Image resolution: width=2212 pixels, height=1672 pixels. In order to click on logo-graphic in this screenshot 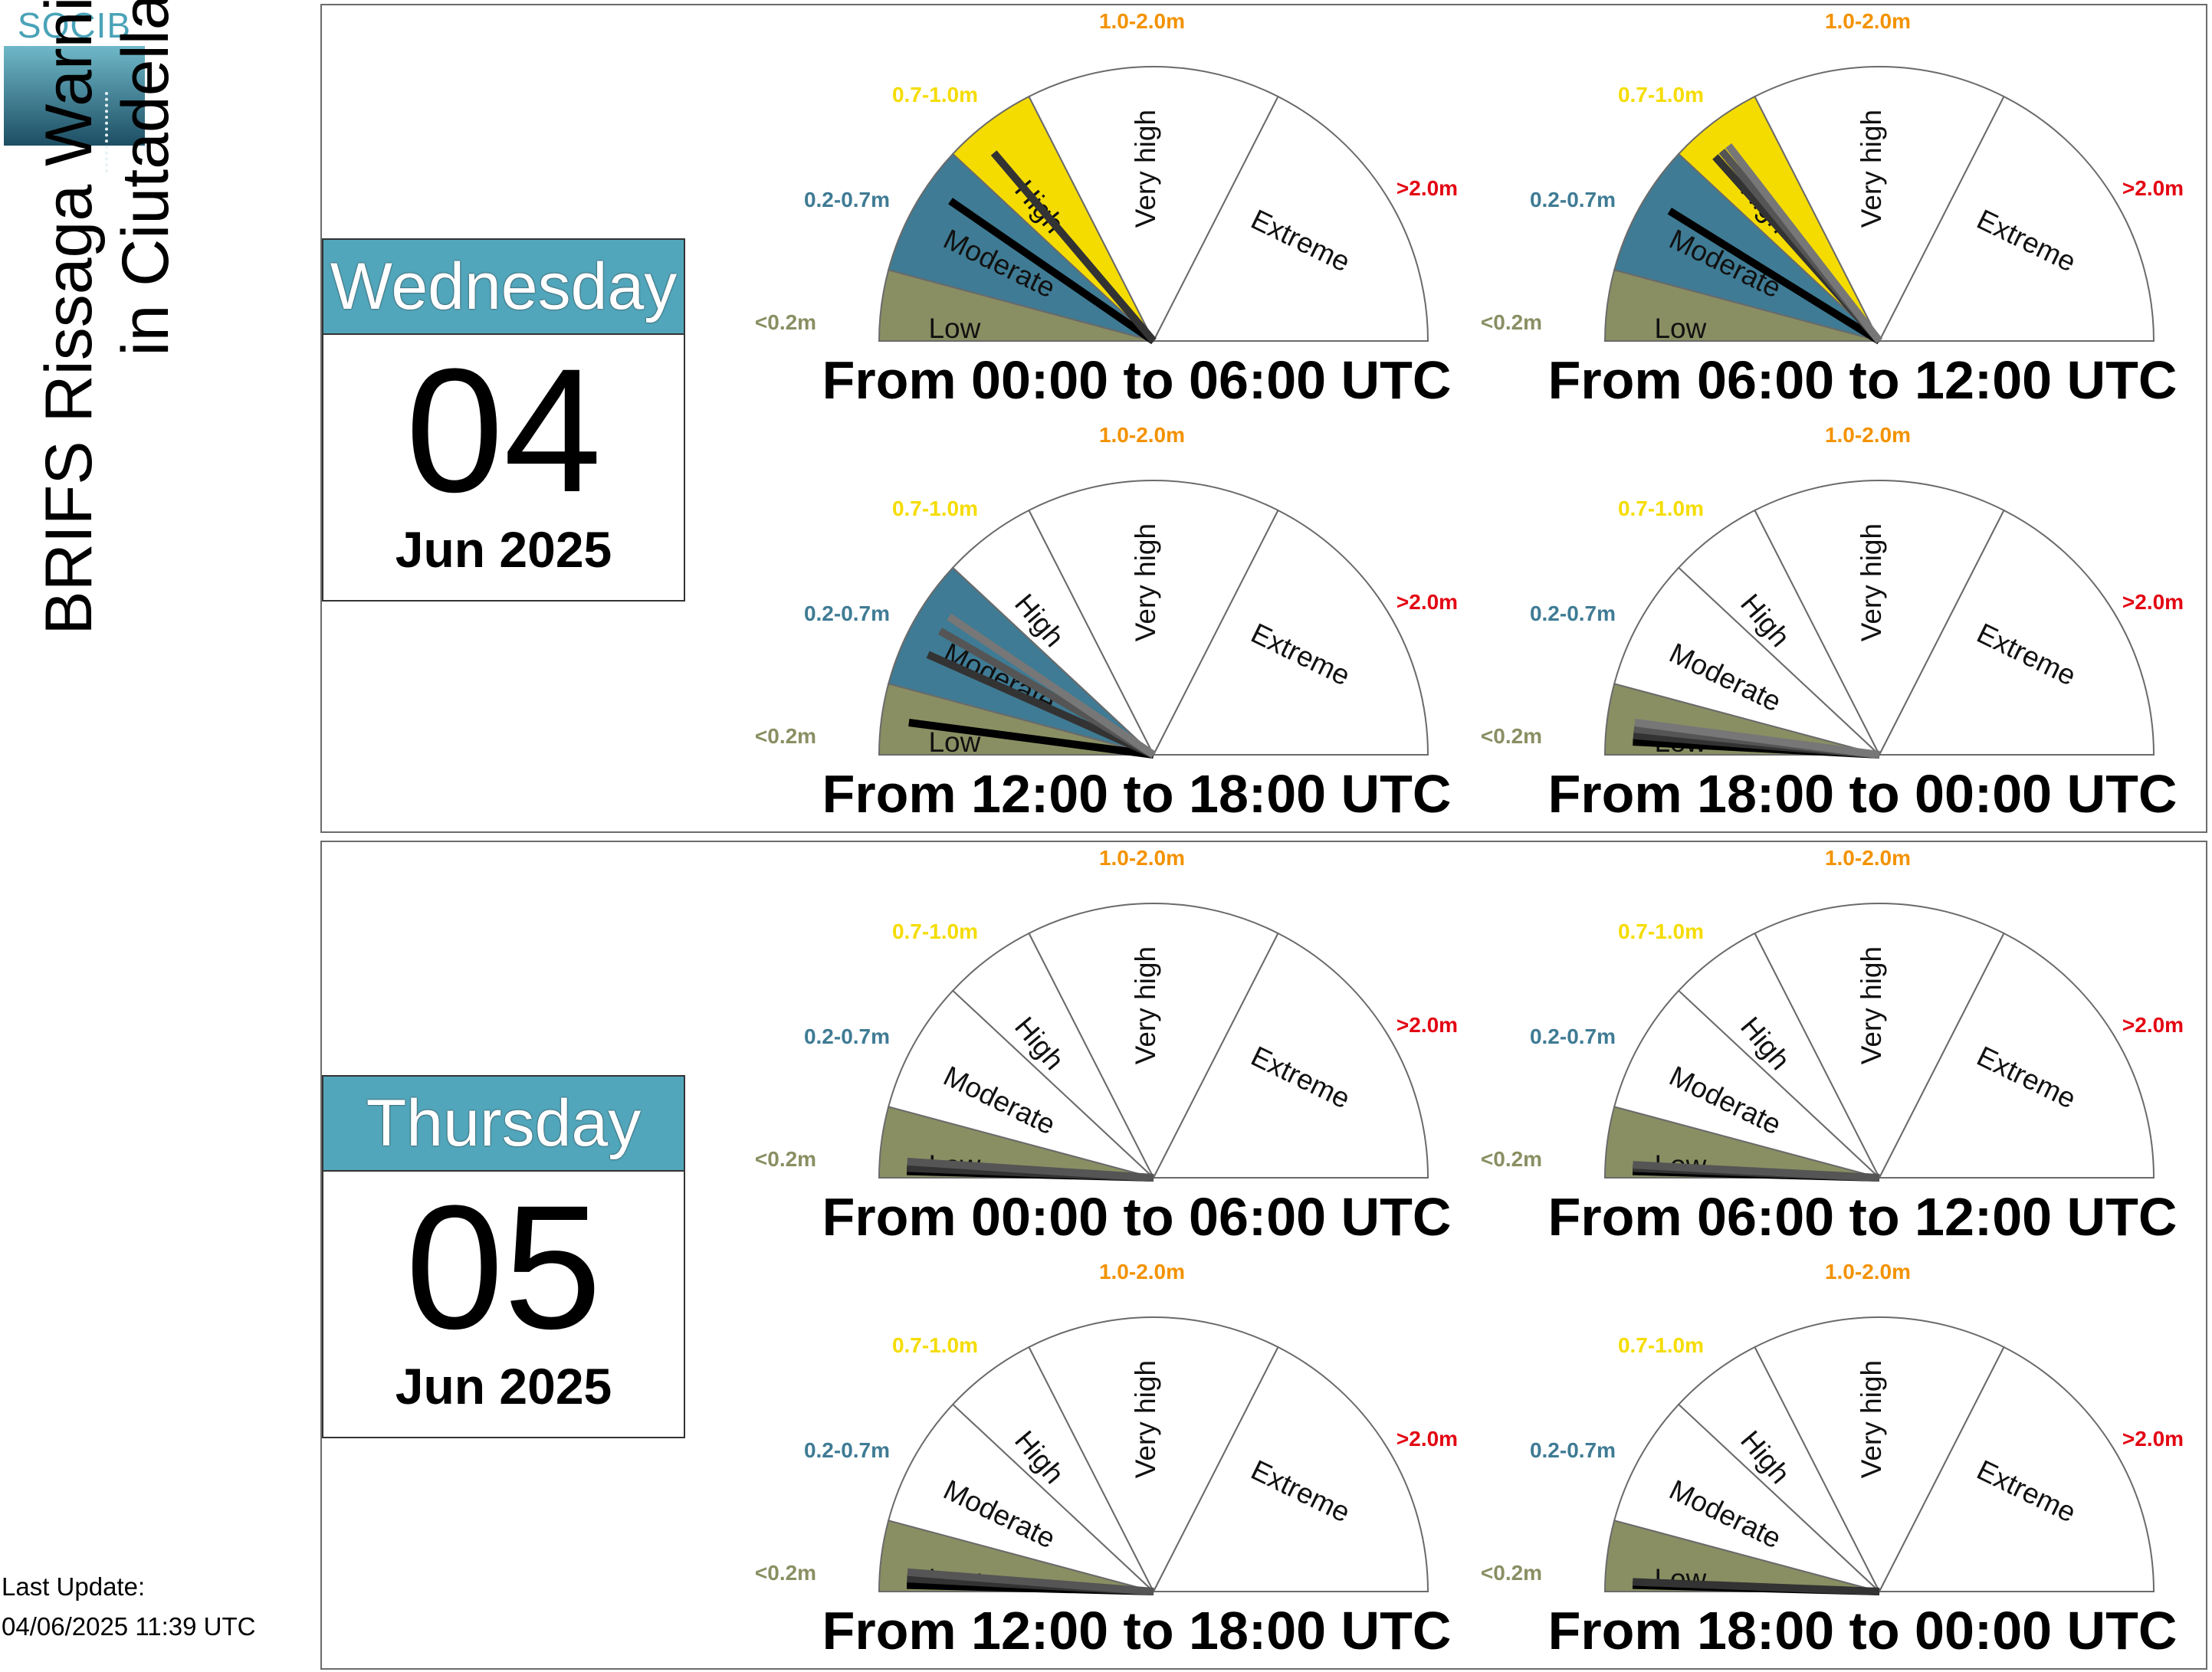, I will do `click(74, 109)`.